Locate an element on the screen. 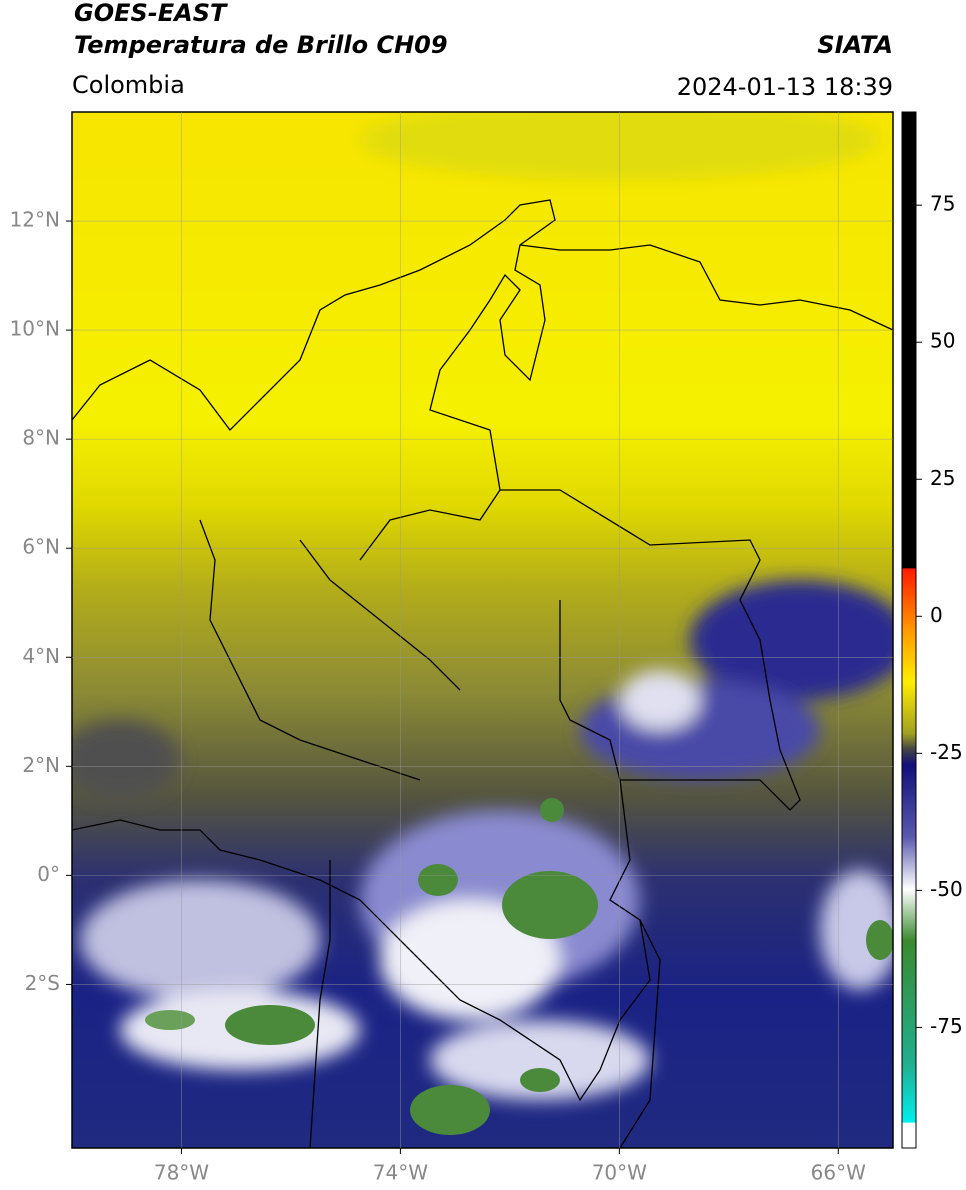 The height and width of the screenshot is (1190, 966). y-tick-label: 6°N is located at coordinates (41, 547).